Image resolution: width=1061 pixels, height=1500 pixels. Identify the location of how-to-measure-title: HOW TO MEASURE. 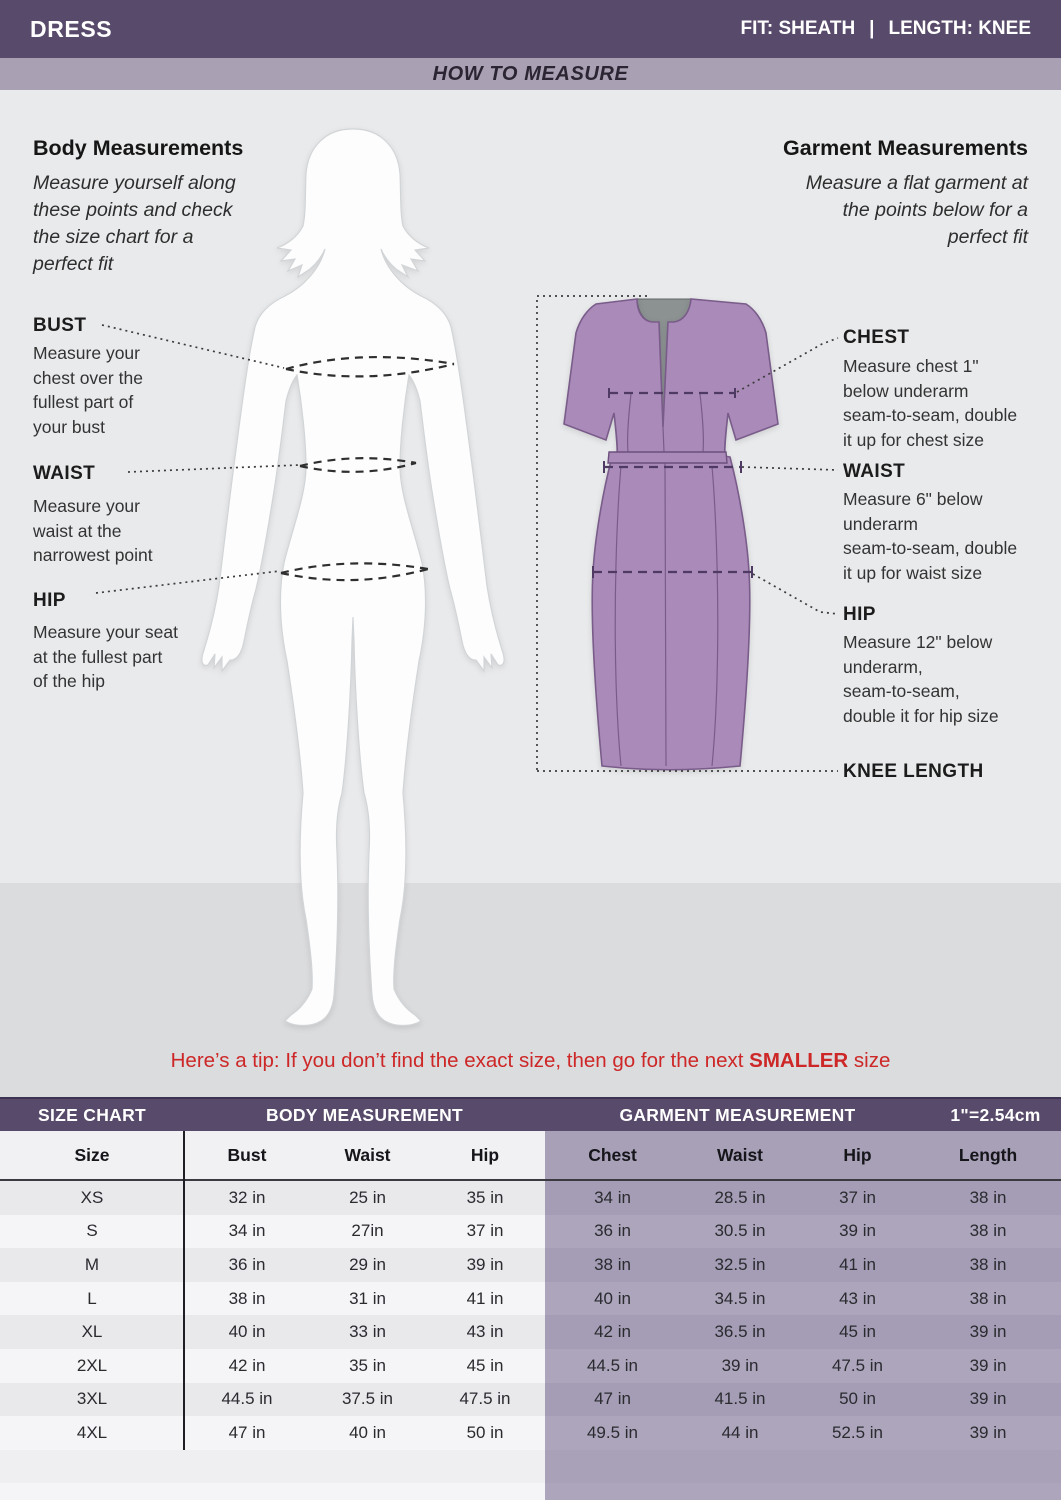
(530, 73).